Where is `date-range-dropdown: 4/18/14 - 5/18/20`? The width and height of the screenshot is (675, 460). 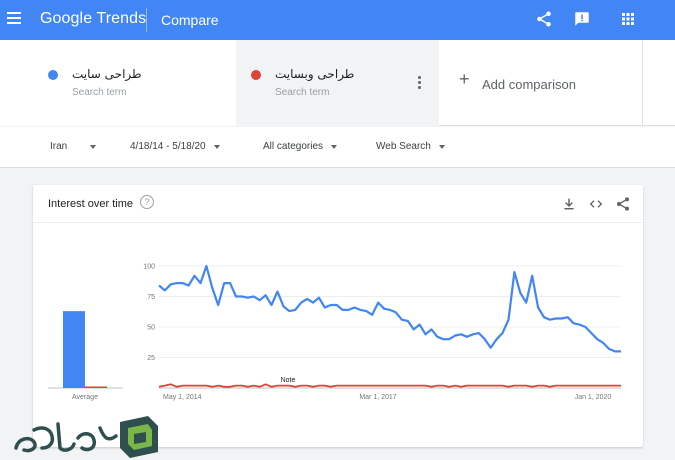 date-range-dropdown: 4/18/14 - 5/18/20 is located at coordinates (175, 146).